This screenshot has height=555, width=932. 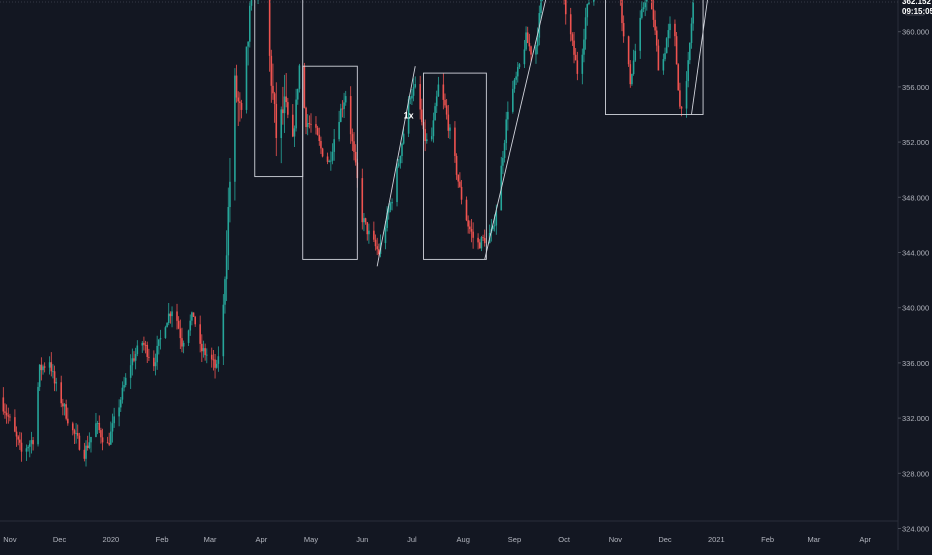 I want to click on x-tick-label: Sep, so click(x=514, y=539).